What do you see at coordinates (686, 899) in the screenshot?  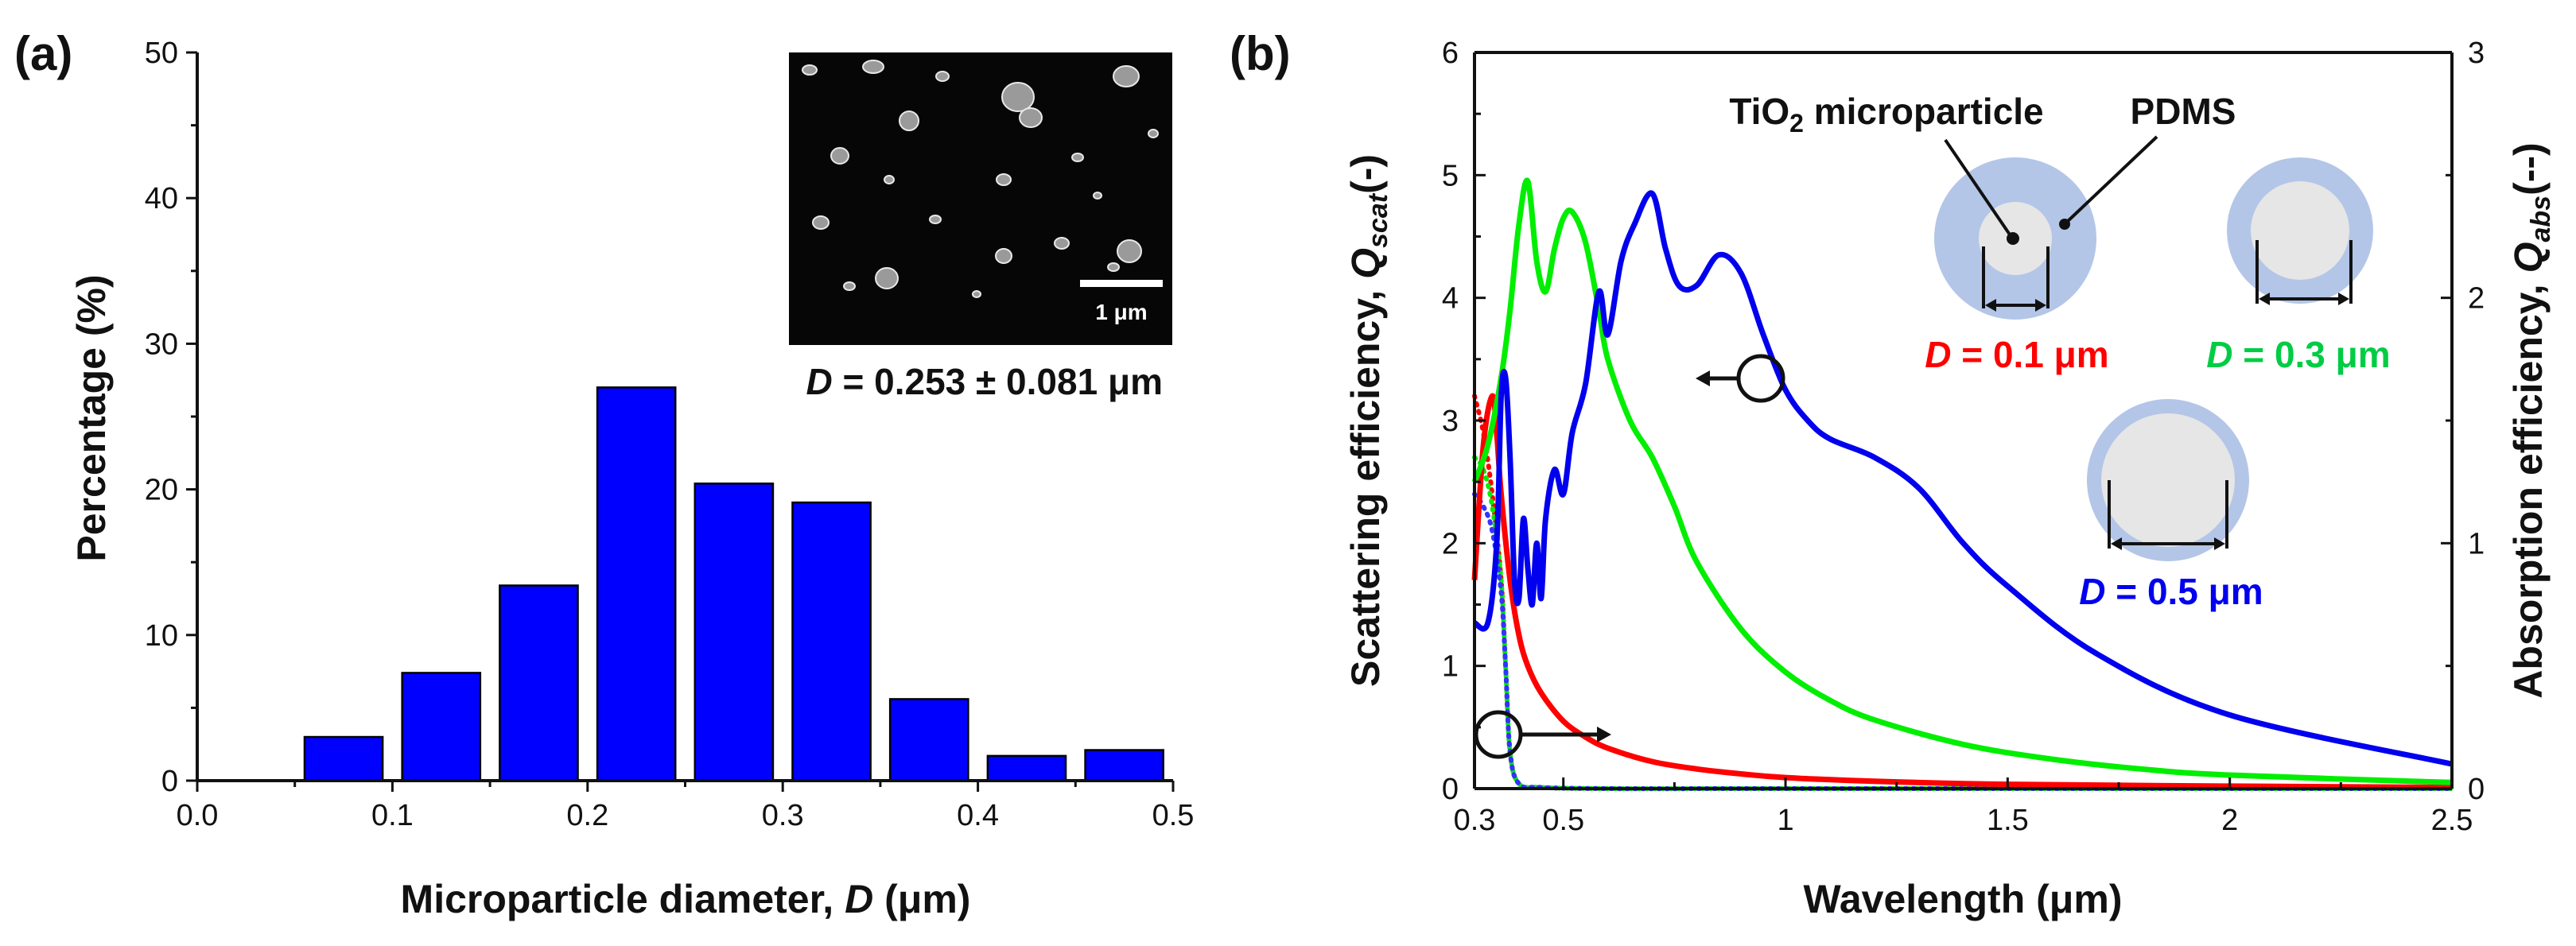 I see `a-x-axis-label: Microparticle diameter, D (μm)` at bounding box center [686, 899].